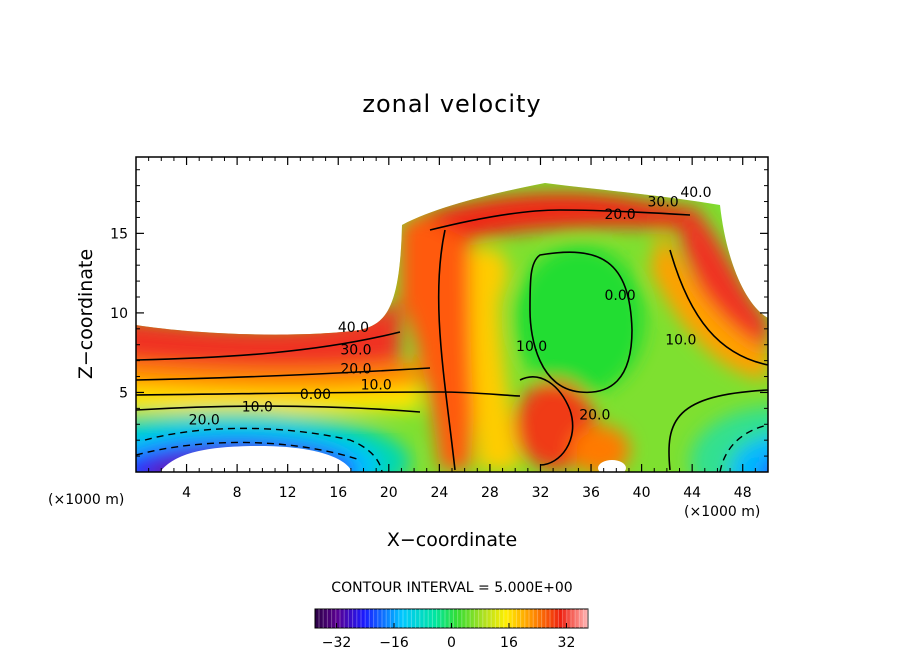 The image size is (904, 654). What do you see at coordinates (394, 643) in the screenshot?
I see `colorbar-tick-label: −16` at bounding box center [394, 643].